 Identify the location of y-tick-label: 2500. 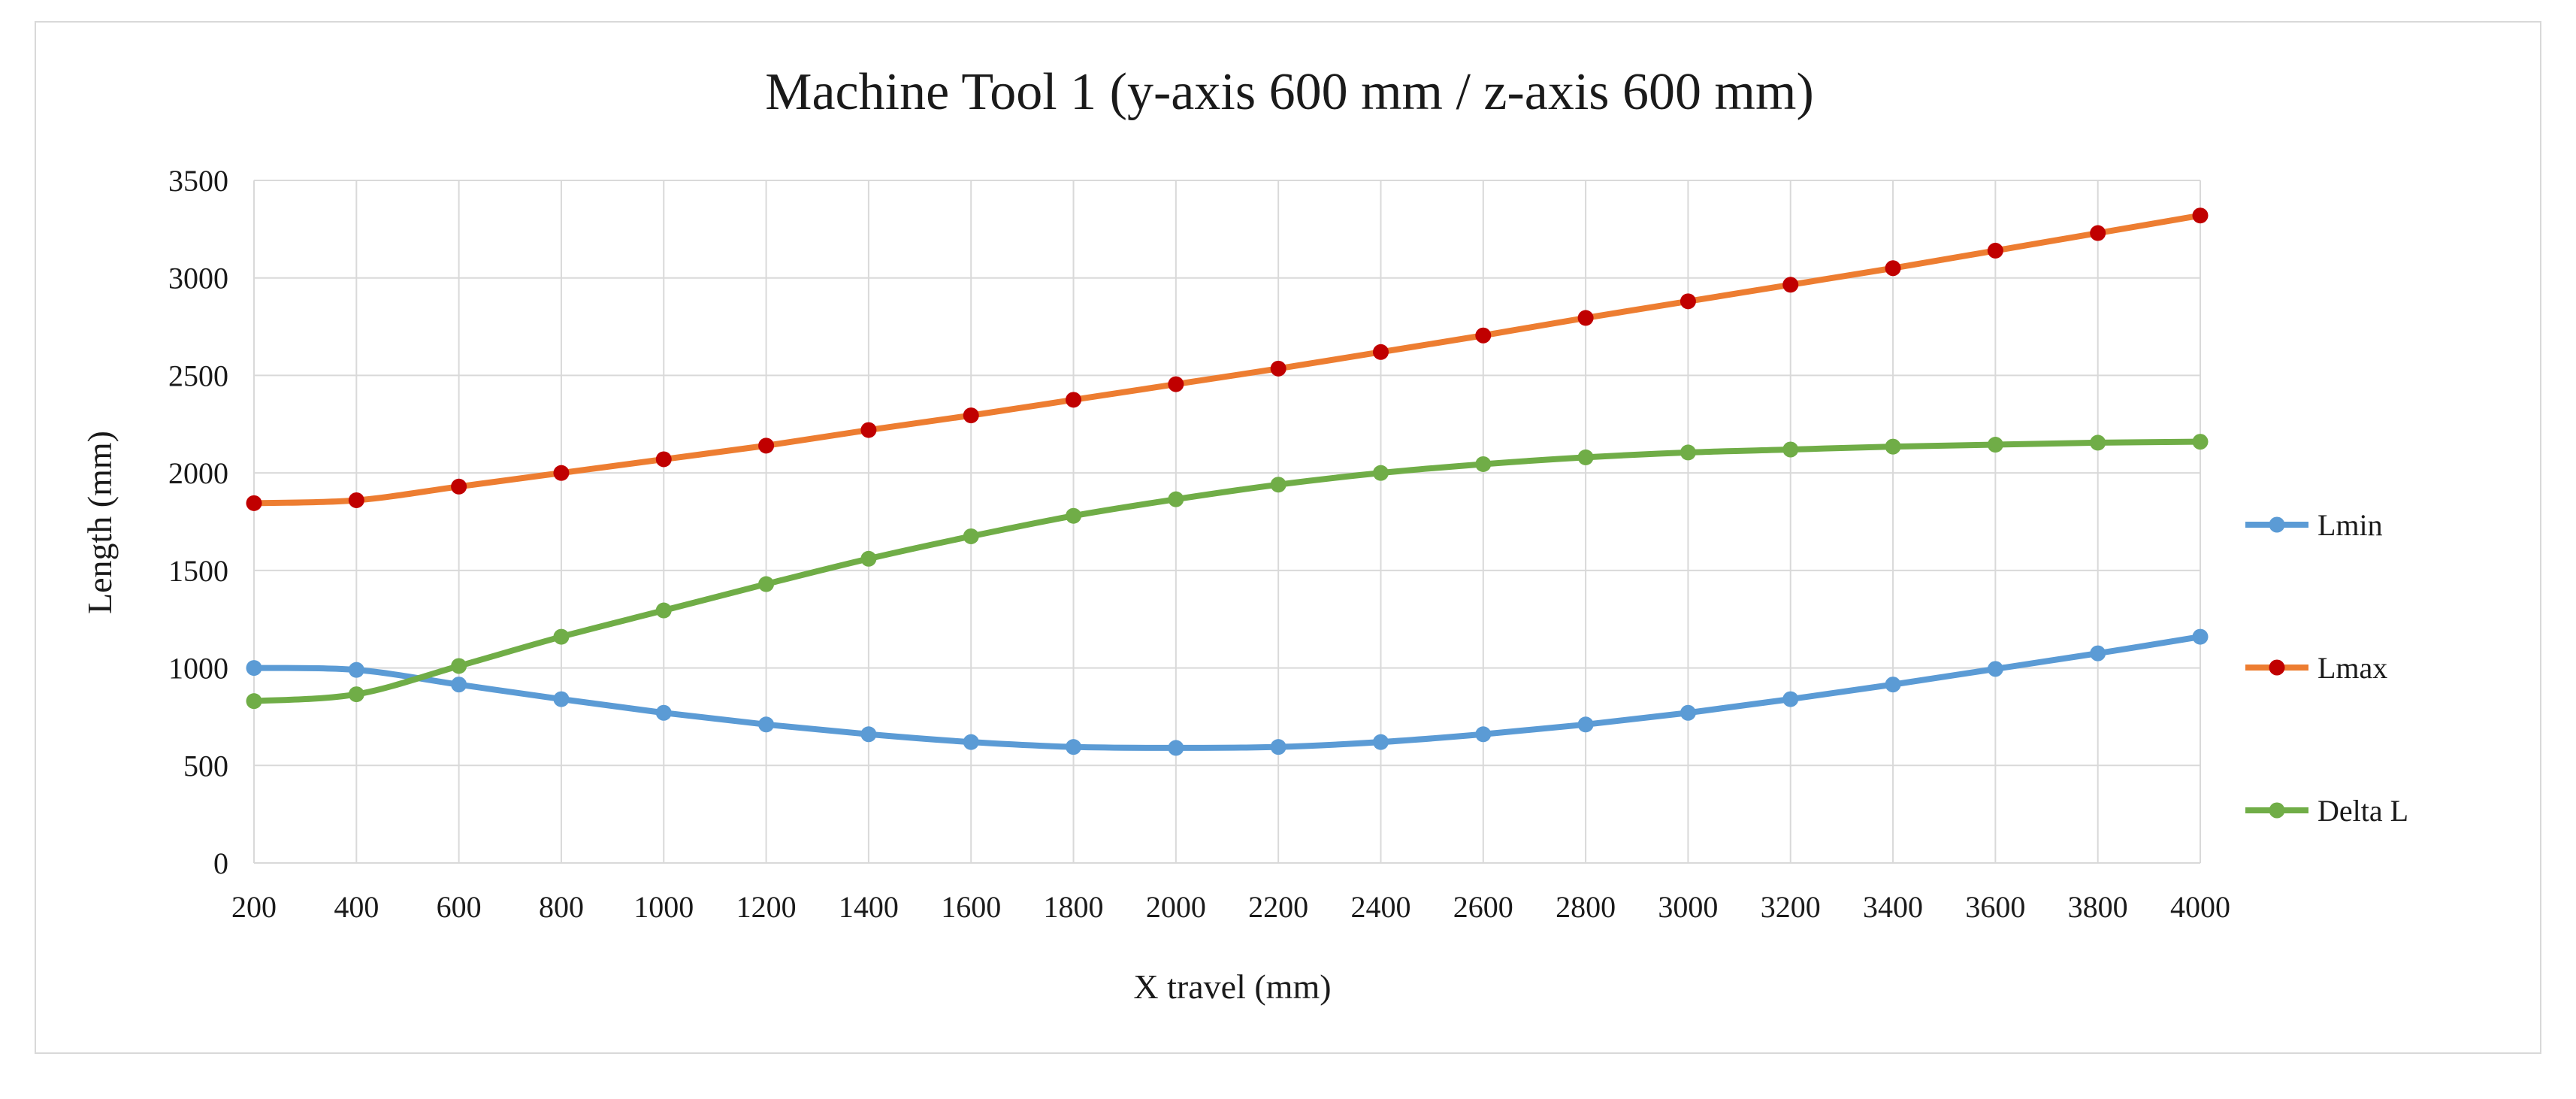
(198, 376).